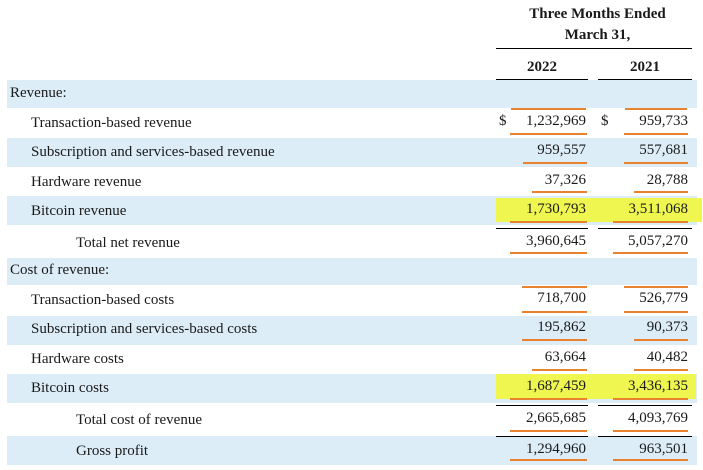 The image size is (703, 470). I want to click on header-rule, so click(594, 48).